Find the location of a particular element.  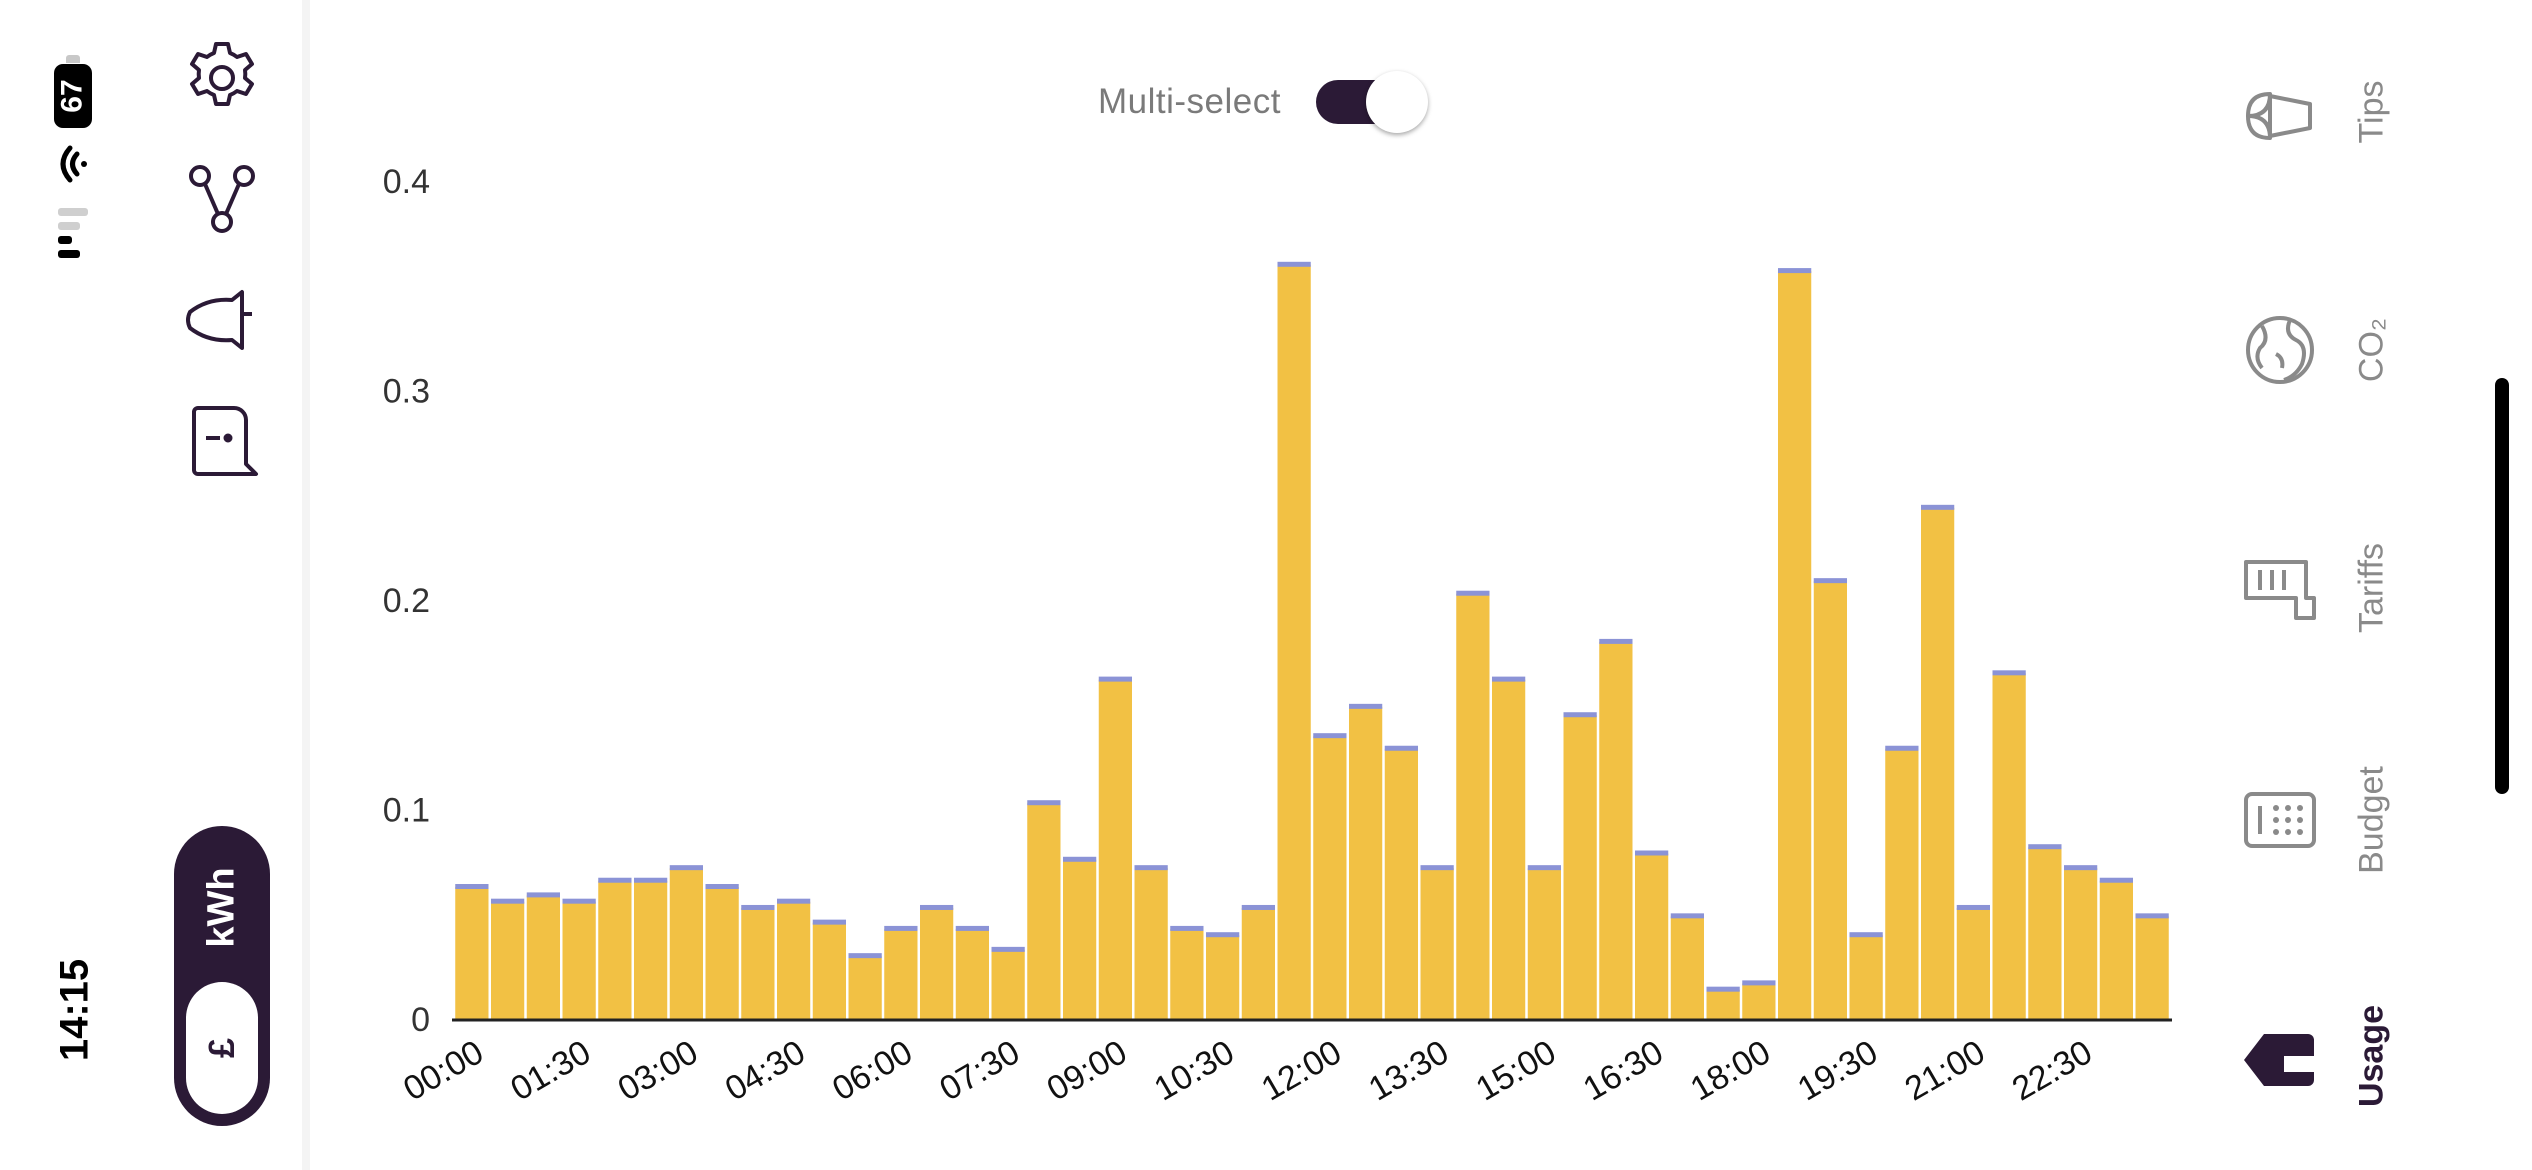

tab-tips is located at coordinates (2320, 116).